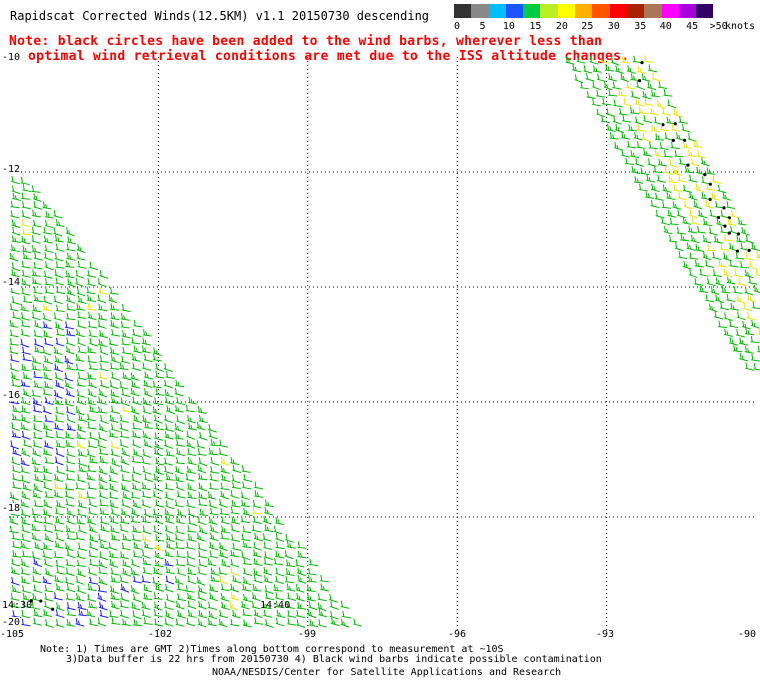  What do you see at coordinates (11, 395) in the screenshot?
I see `latitude-label: -16` at bounding box center [11, 395].